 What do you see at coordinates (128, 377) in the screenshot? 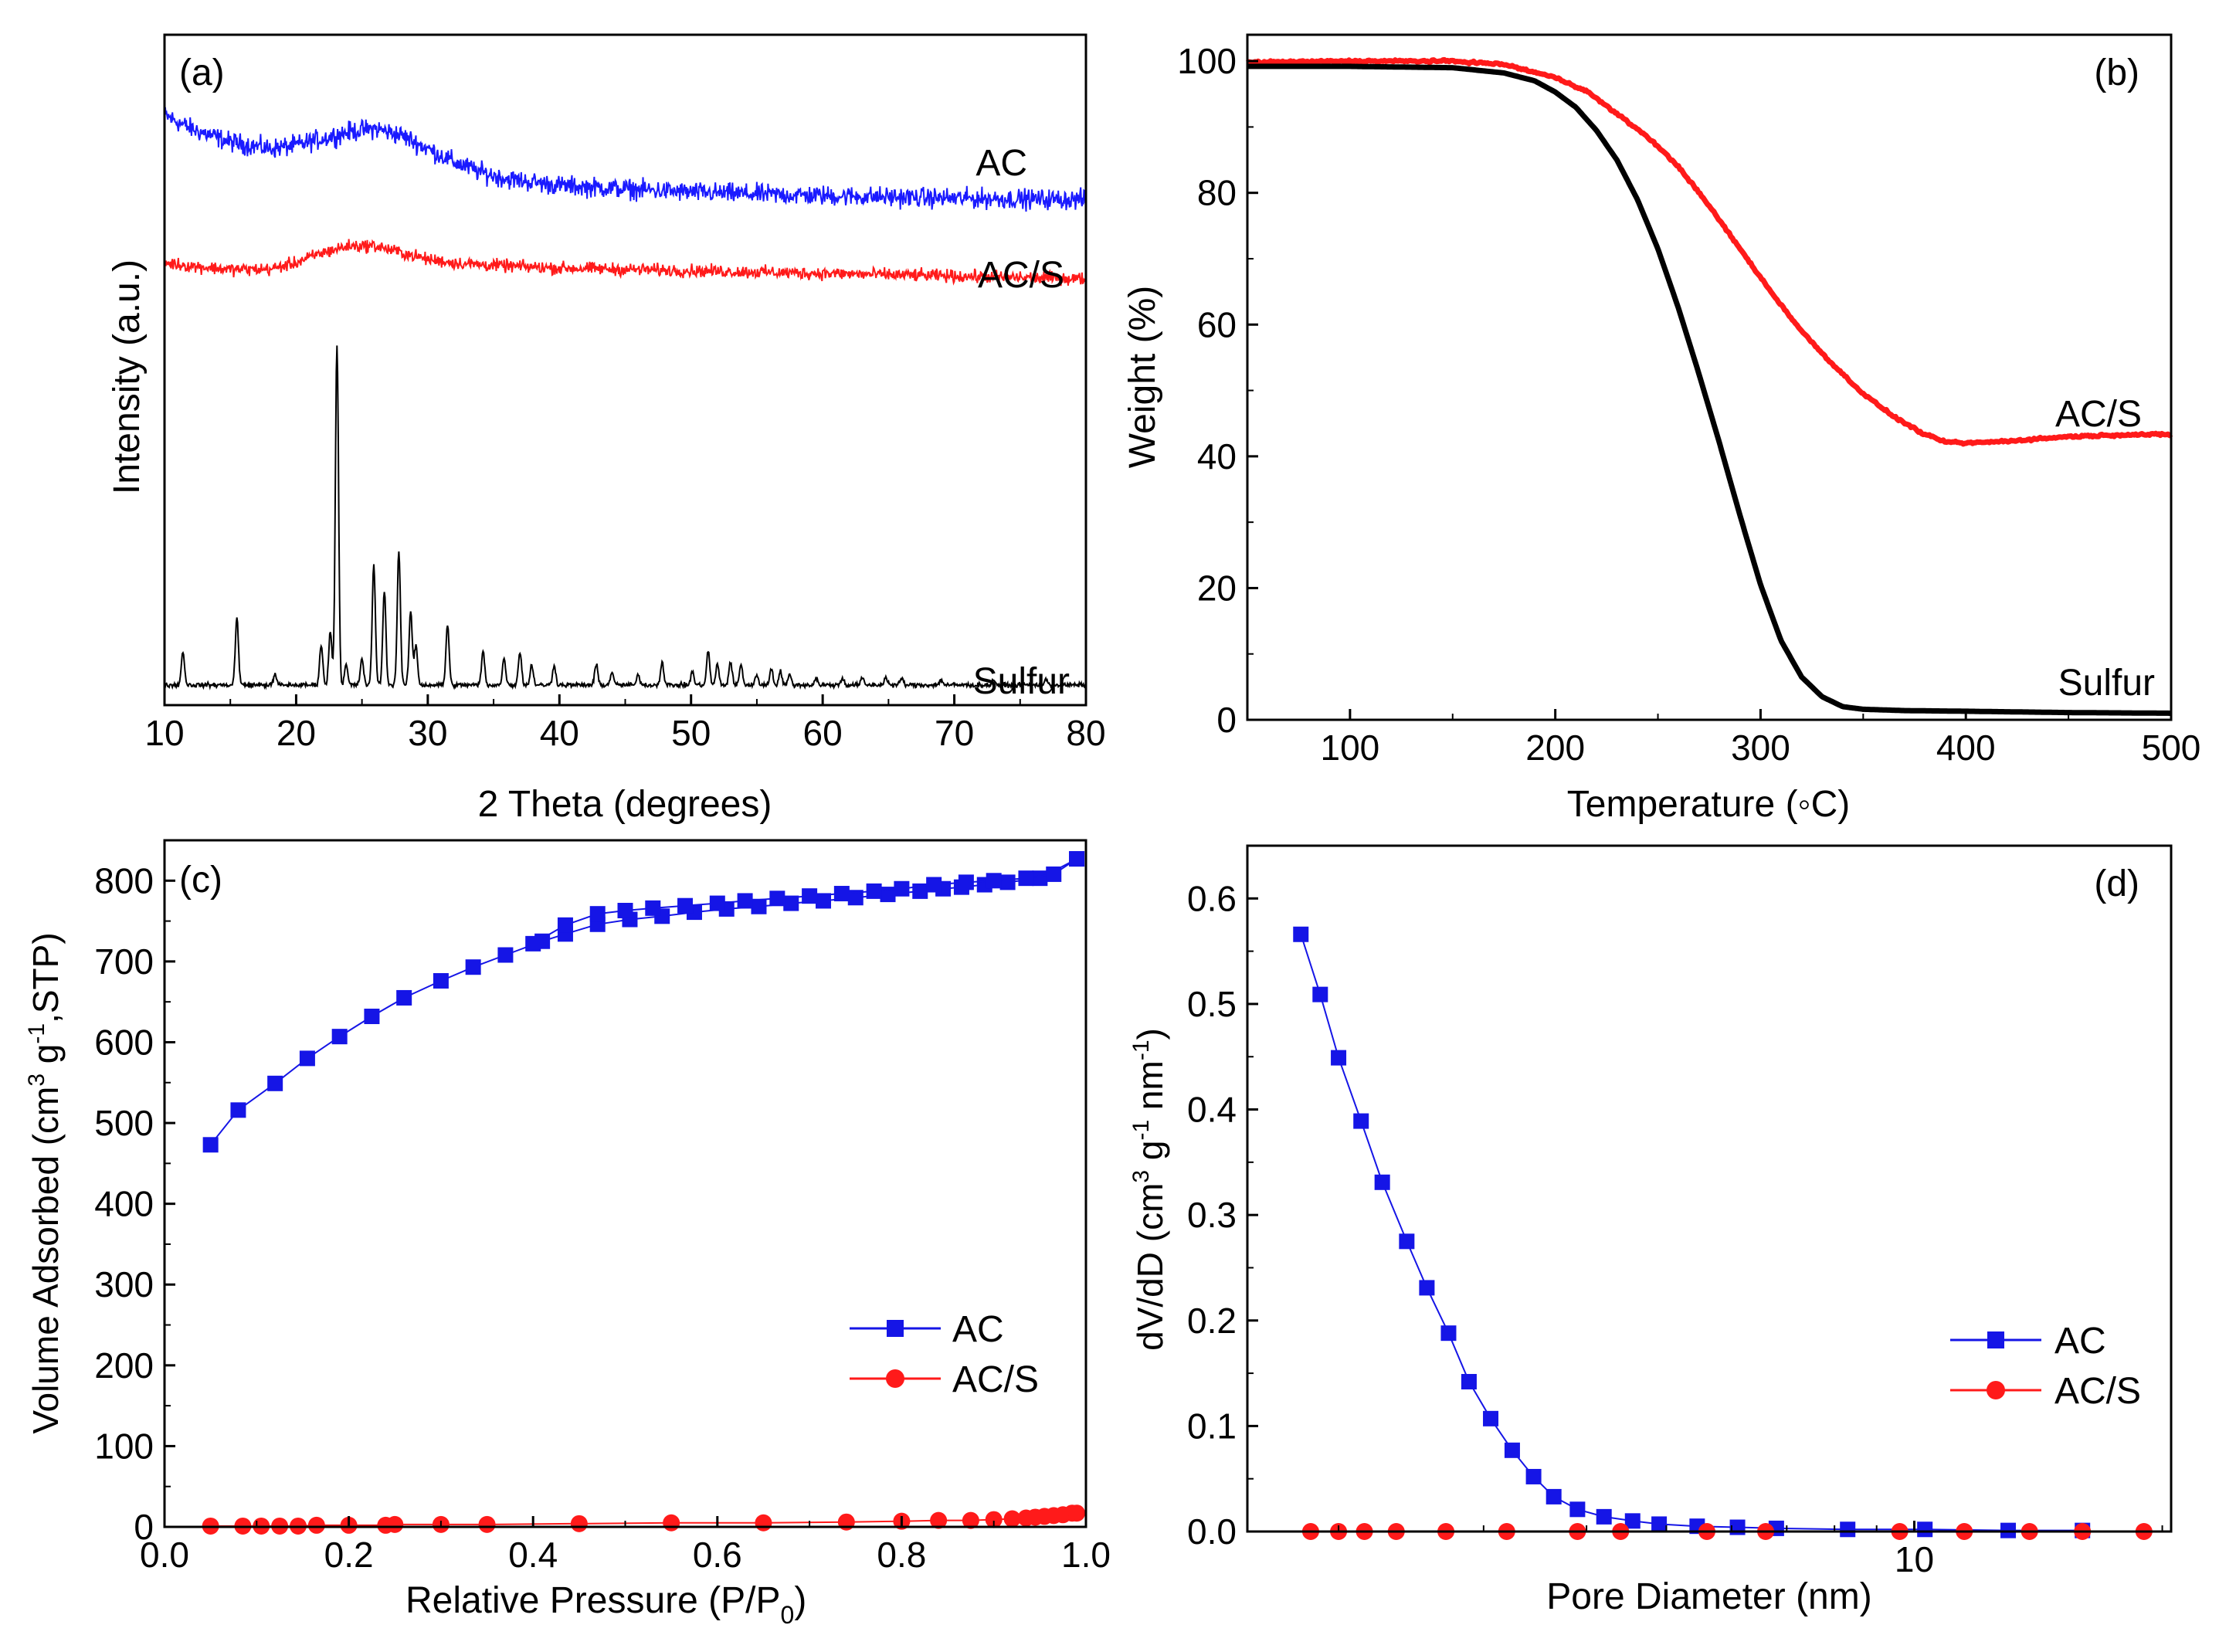
I see `panel-a-ylabel: Intensity (a.u.)` at bounding box center [128, 377].